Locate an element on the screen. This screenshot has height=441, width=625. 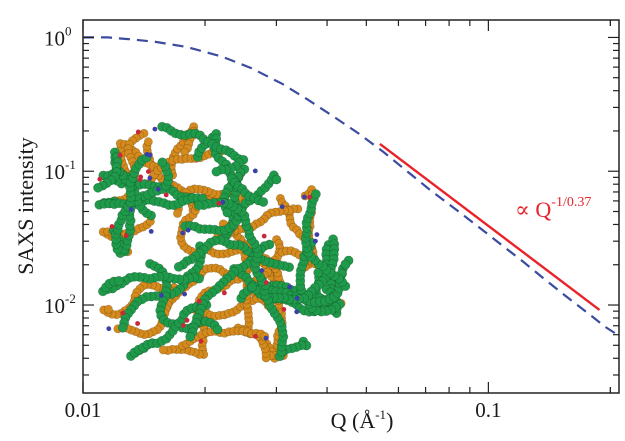
power-law-annotation: ∝ Q-1/0.37 is located at coordinates (553, 208).